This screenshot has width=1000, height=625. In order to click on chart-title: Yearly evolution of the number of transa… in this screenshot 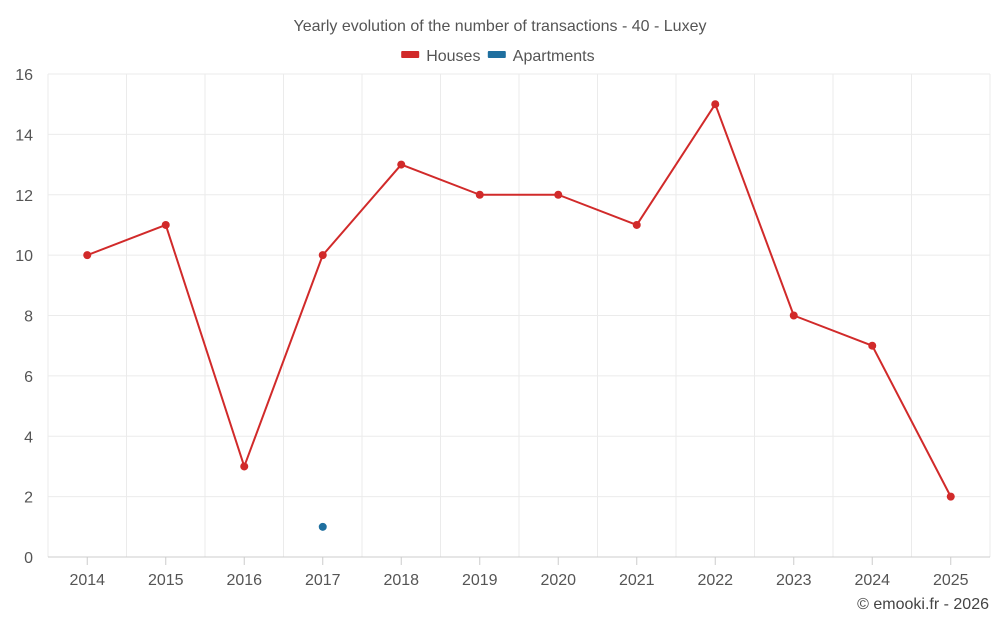, I will do `click(500, 26)`.